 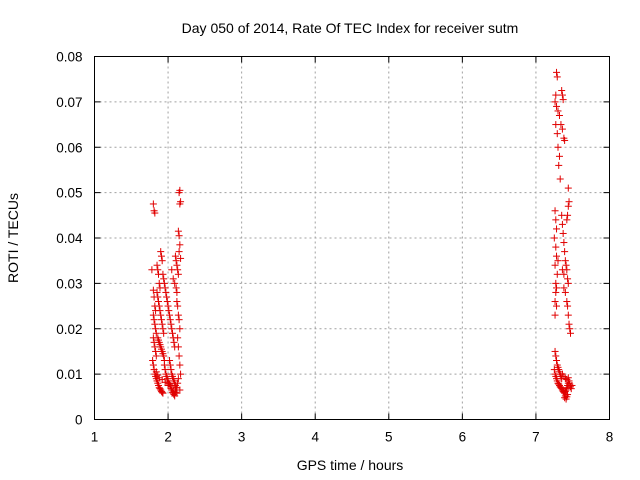 What do you see at coordinates (350, 465) in the screenshot?
I see `x-axis-title: GPS time / hours` at bounding box center [350, 465].